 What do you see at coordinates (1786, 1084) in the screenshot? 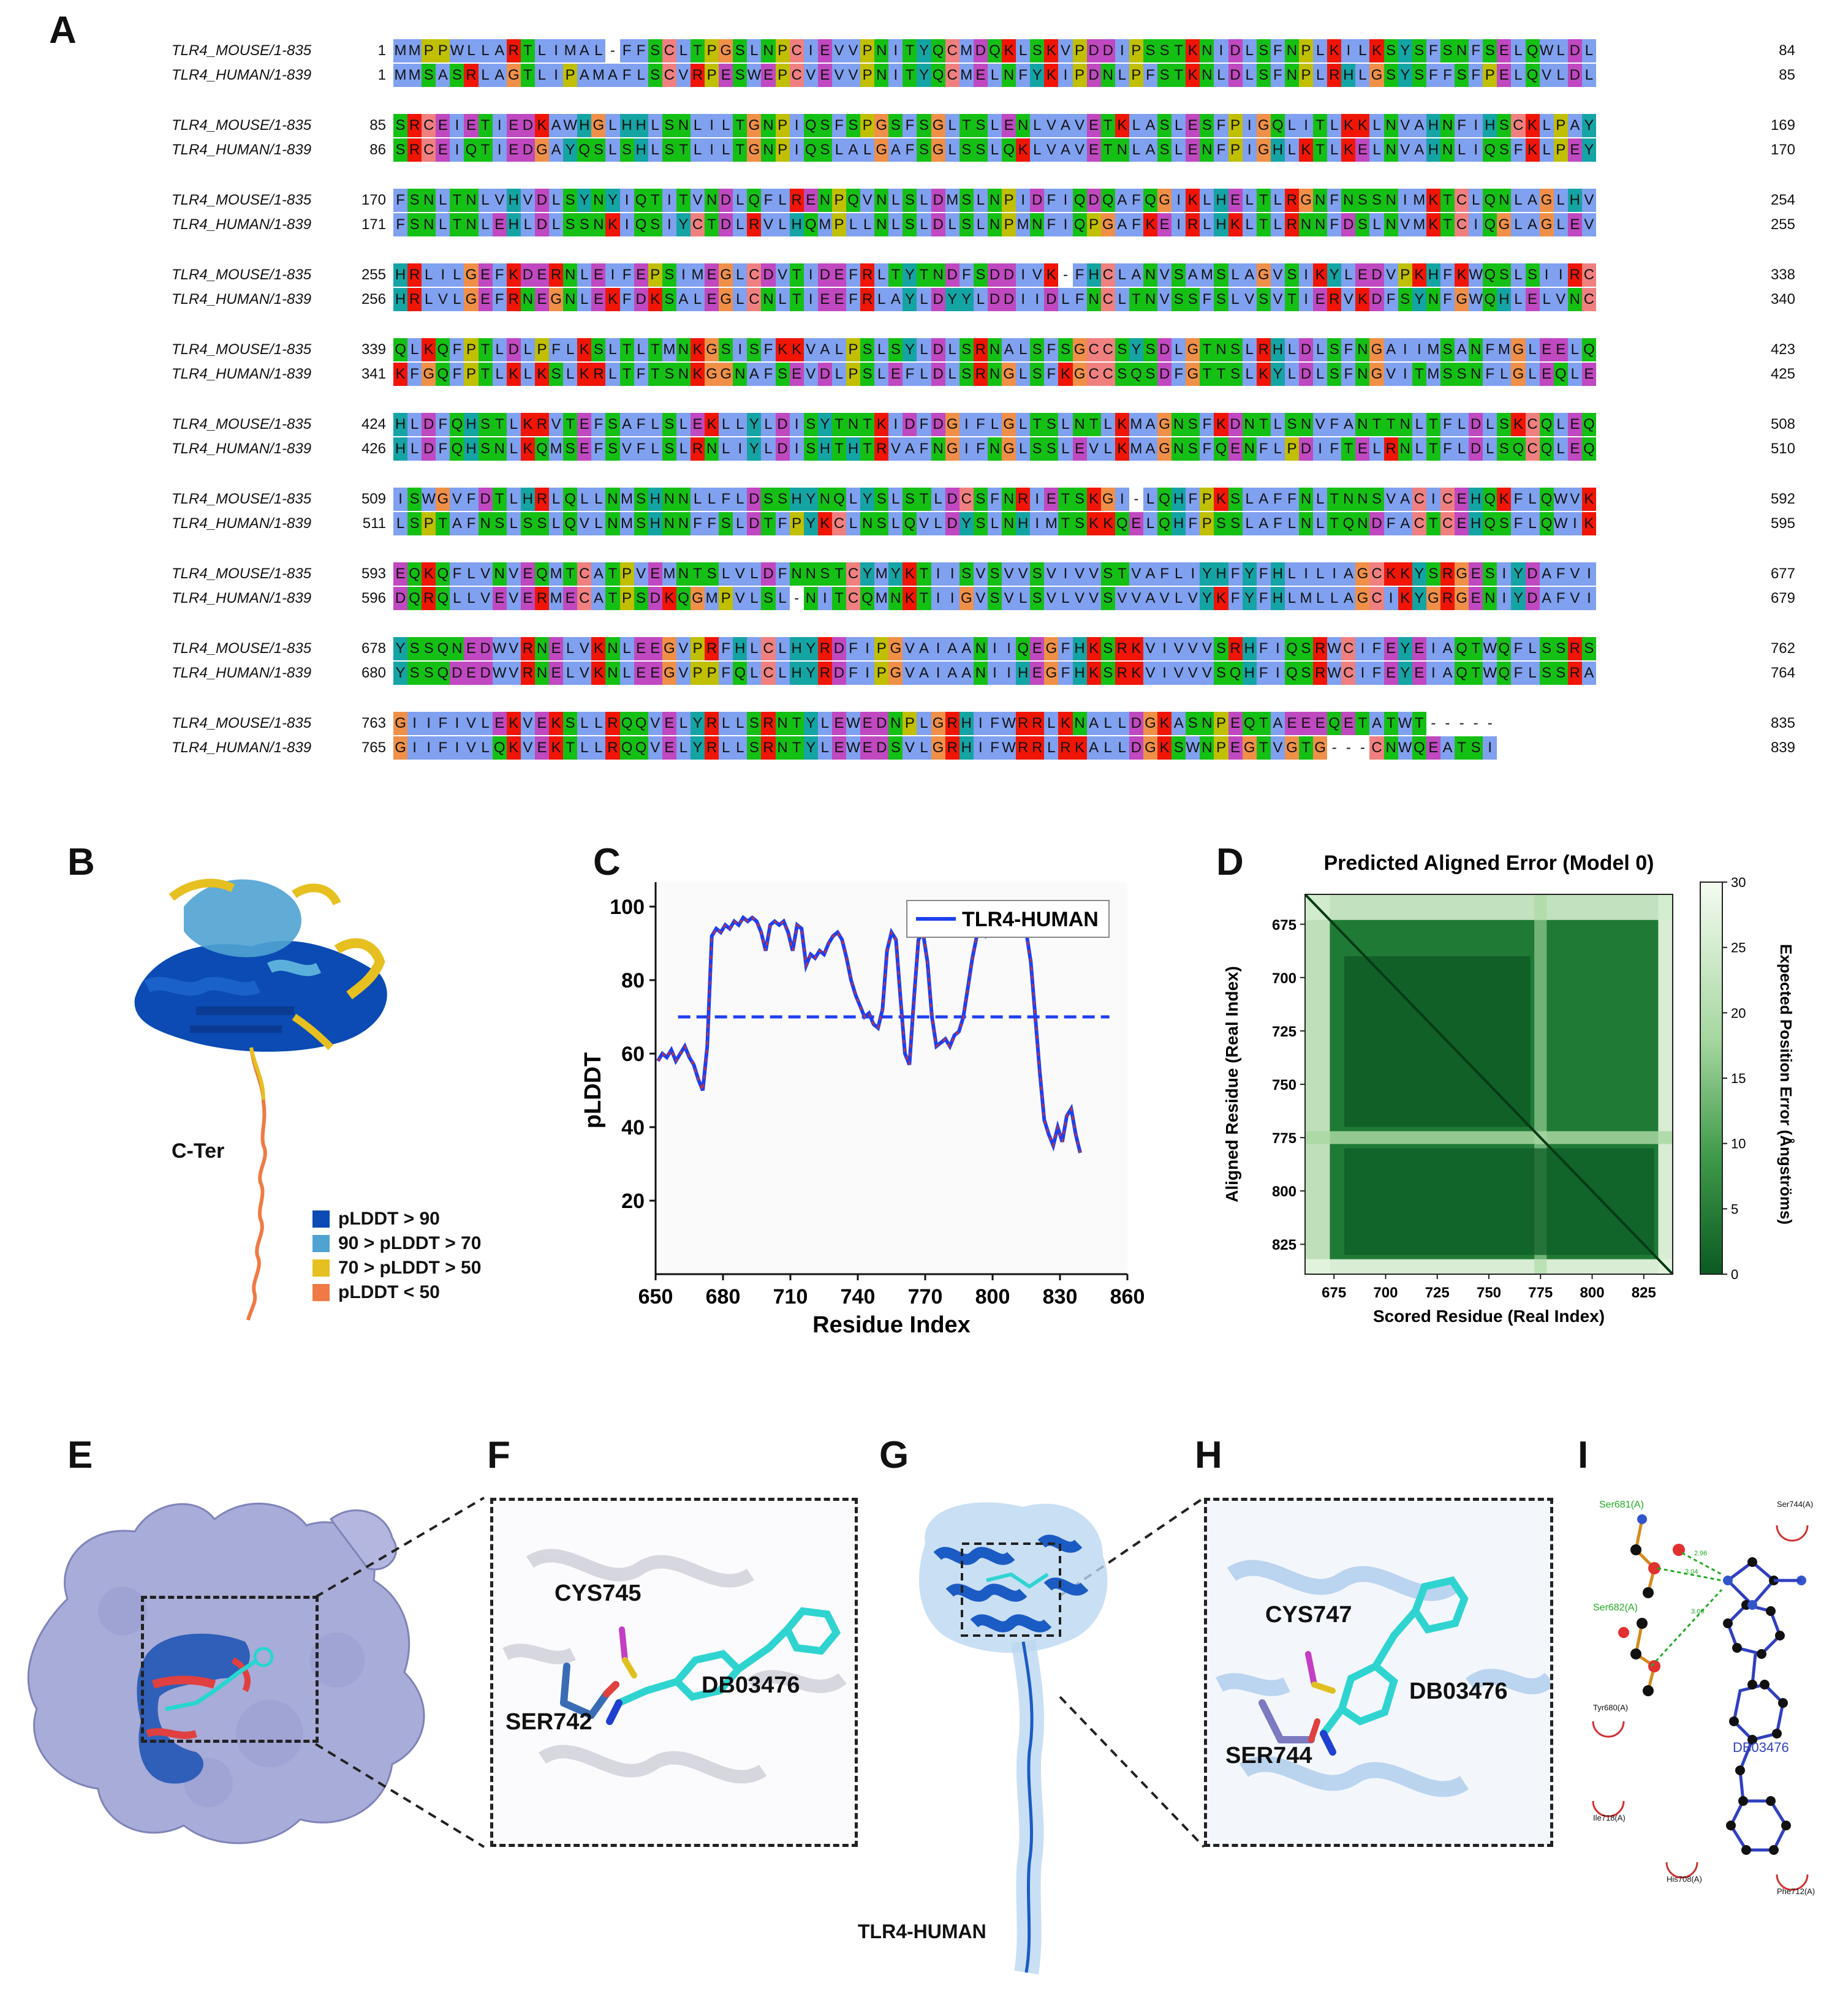
I see `colorbar-label: Expected Position Error (Ångströms)` at bounding box center [1786, 1084].